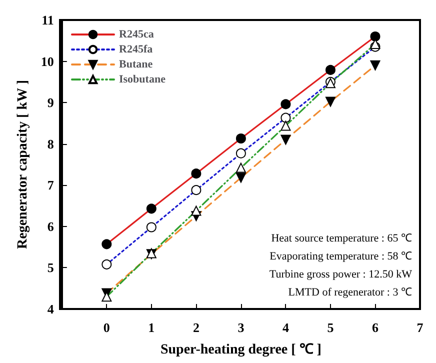  I want to click on x-axis-title: Super-heating degree [ ℃ ], so click(241, 350).